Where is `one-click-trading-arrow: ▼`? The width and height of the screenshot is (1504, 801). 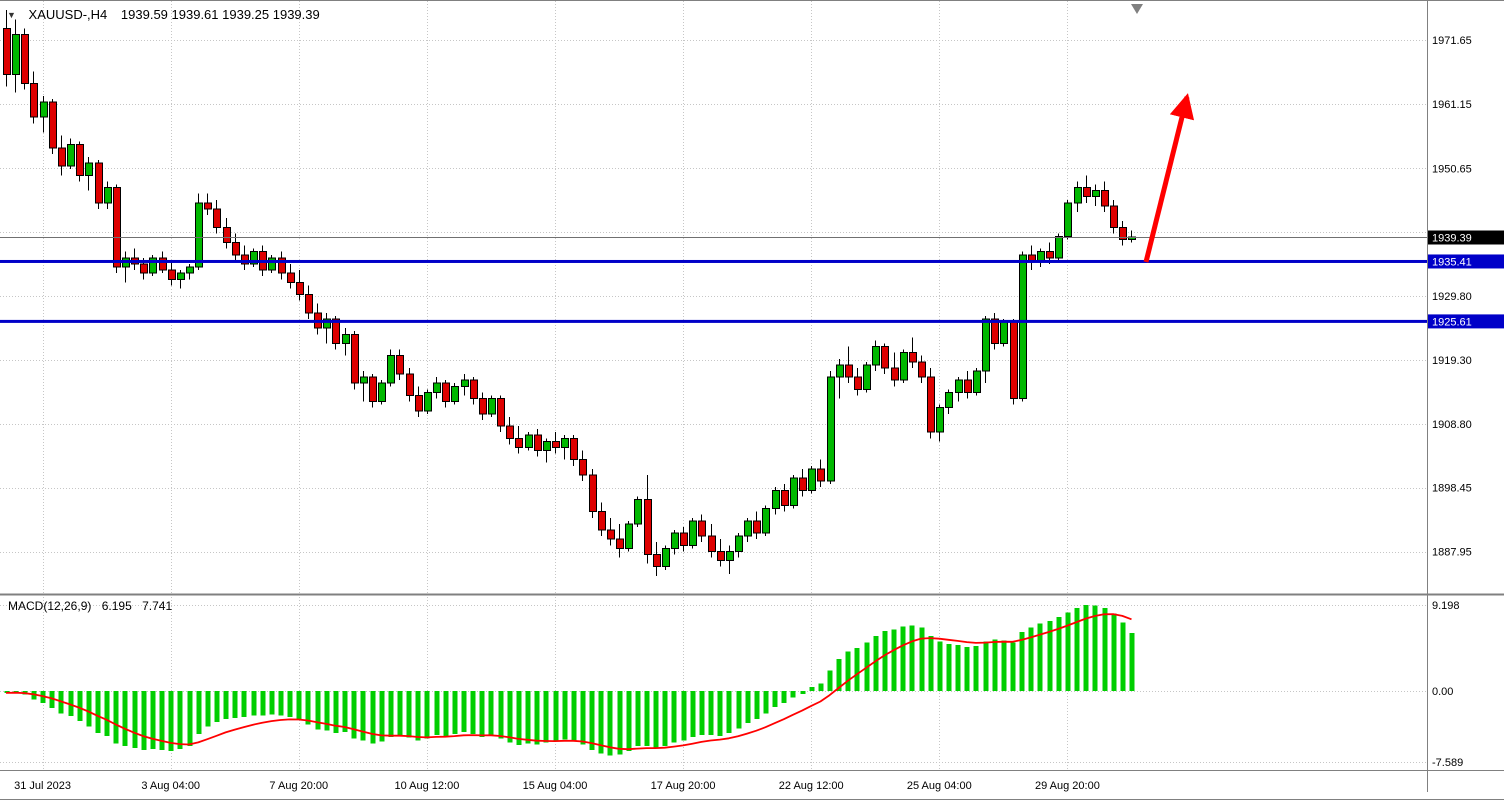
one-click-trading-arrow: ▼ is located at coordinates (11, 15).